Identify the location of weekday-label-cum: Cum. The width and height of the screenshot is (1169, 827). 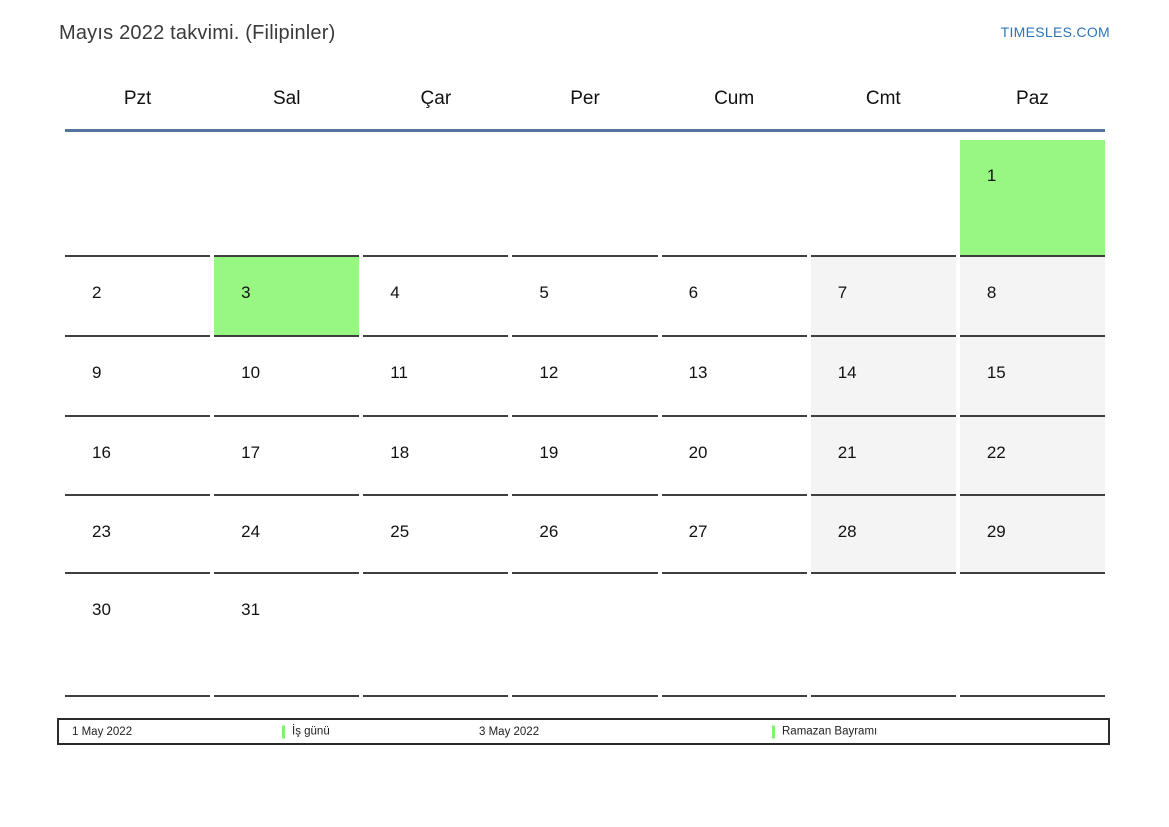
(734, 98).